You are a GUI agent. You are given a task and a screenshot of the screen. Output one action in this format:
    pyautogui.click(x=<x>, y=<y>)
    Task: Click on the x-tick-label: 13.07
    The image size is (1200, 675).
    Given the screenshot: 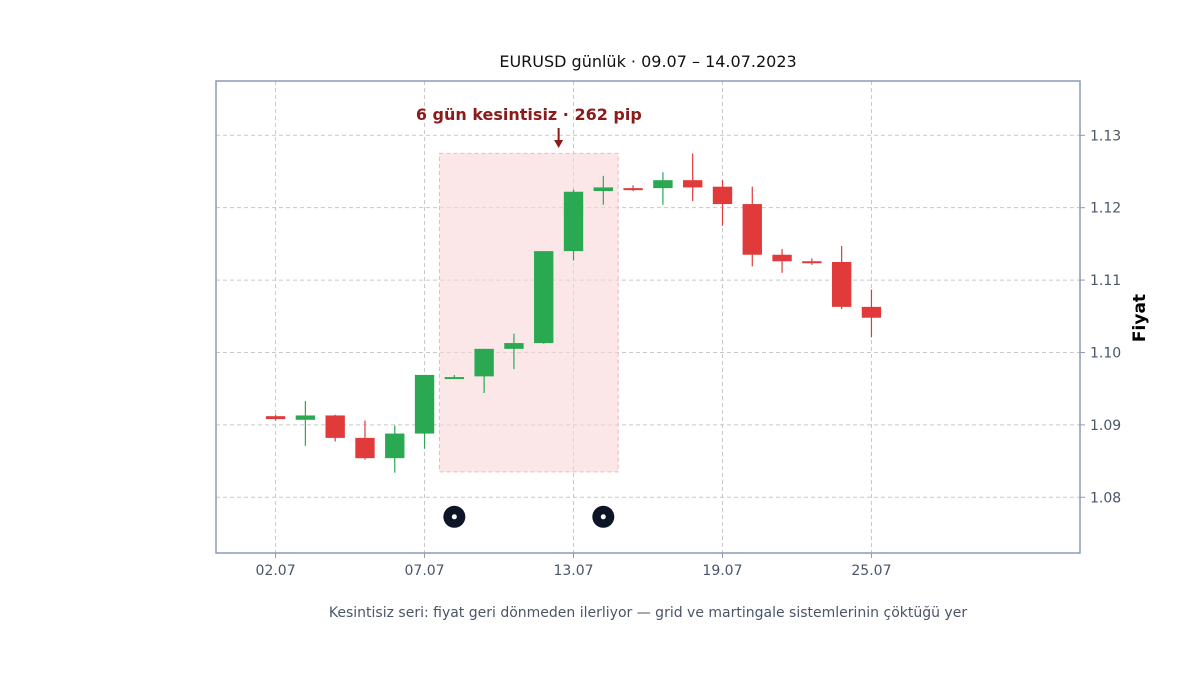 What is the action you would take?
    pyautogui.click(x=573, y=571)
    